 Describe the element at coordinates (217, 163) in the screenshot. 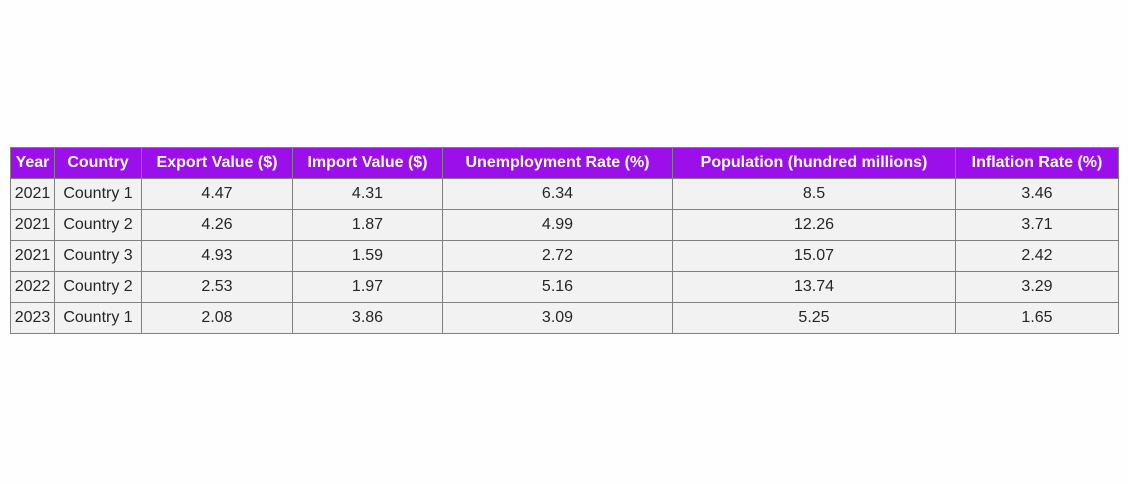

I see `header-export-value: Export Value ($)` at that location.